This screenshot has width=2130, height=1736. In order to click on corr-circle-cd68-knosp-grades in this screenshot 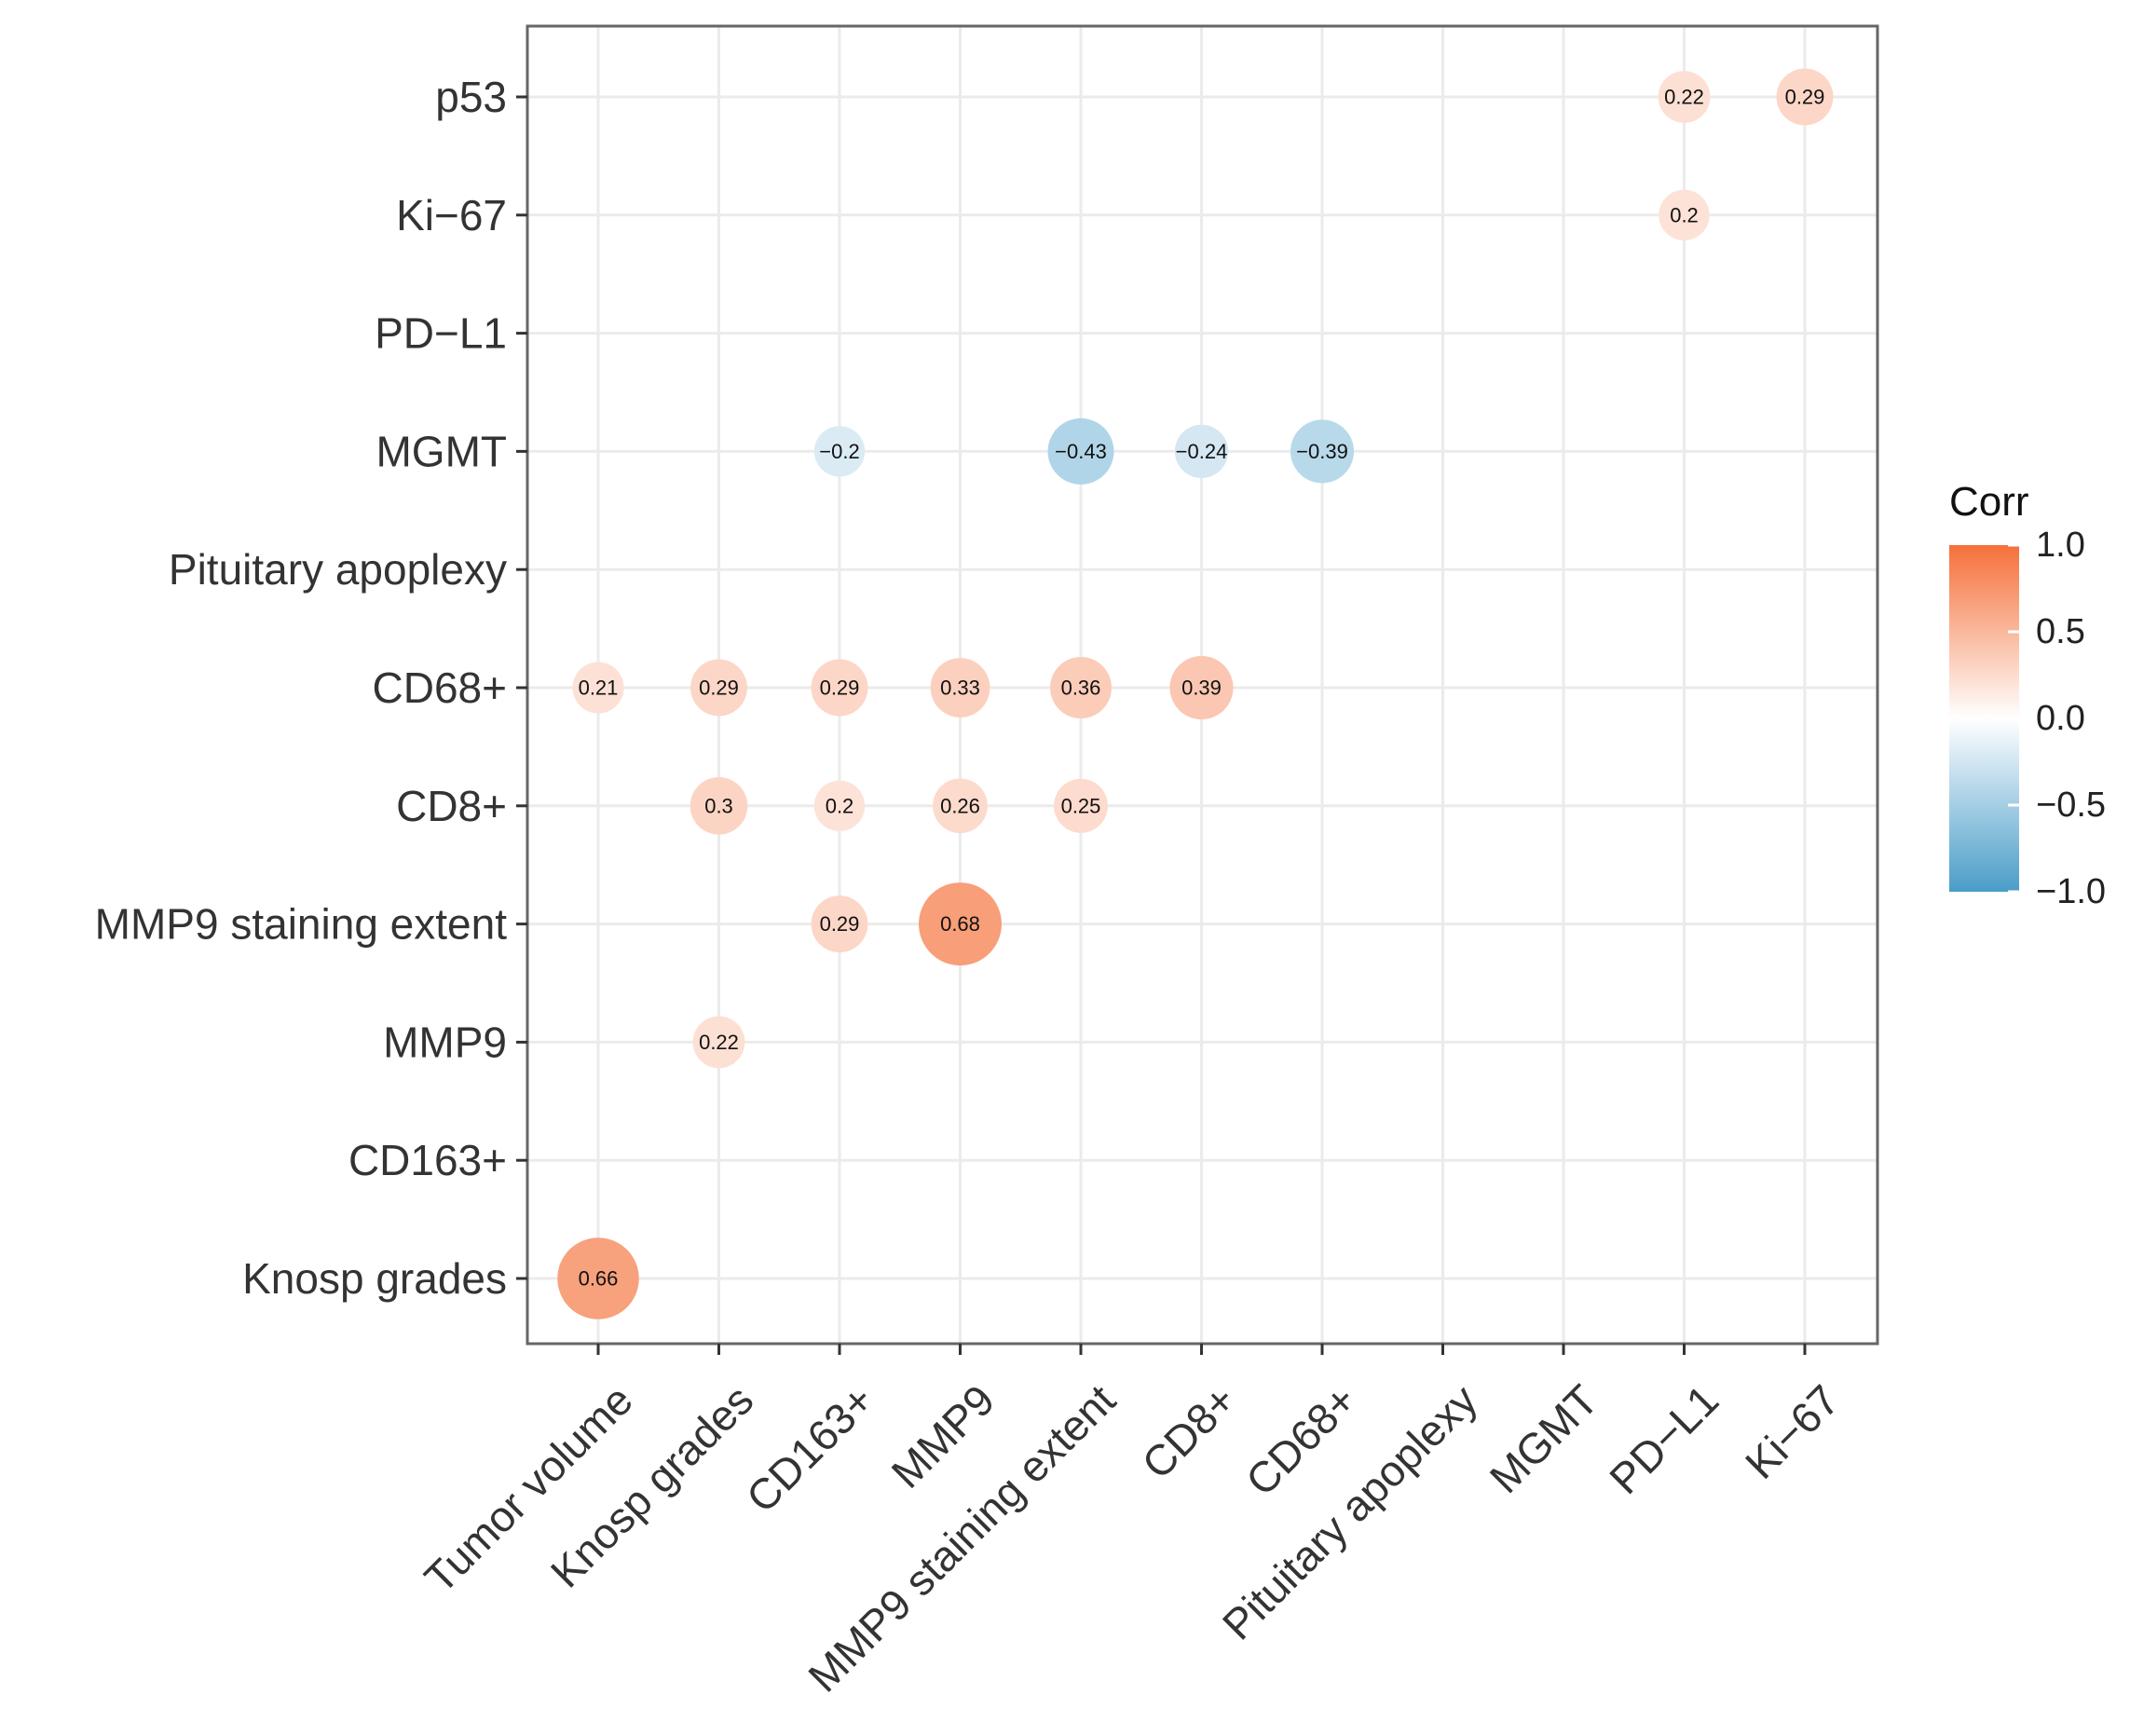, I will do `click(718, 688)`.